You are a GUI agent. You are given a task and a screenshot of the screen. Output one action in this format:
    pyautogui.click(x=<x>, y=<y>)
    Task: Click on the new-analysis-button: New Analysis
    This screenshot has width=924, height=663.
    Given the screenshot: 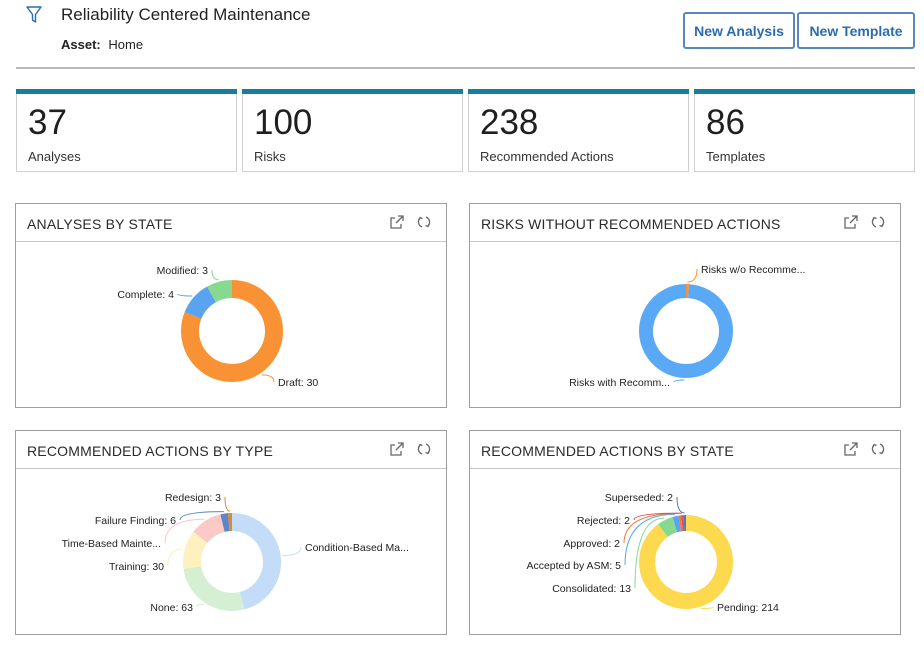 What is the action you would take?
    pyautogui.click(x=739, y=30)
    